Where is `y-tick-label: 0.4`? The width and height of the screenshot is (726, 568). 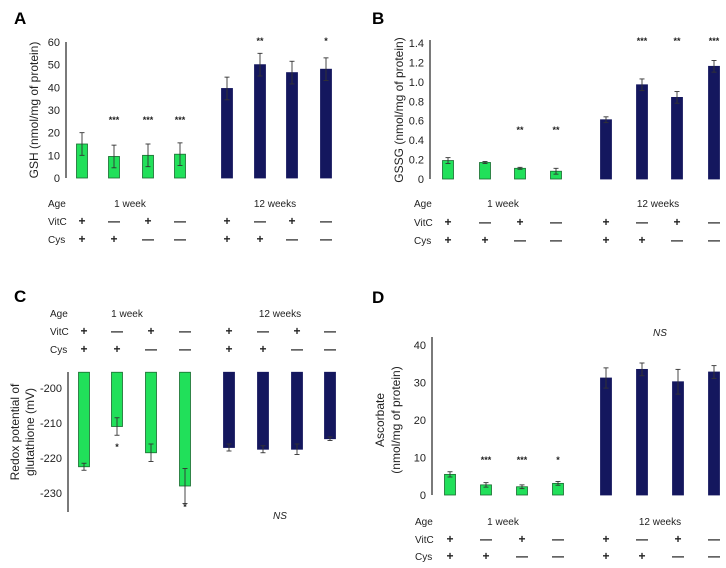
y-tick-label: 0.4 is located at coordinates (416, 141).